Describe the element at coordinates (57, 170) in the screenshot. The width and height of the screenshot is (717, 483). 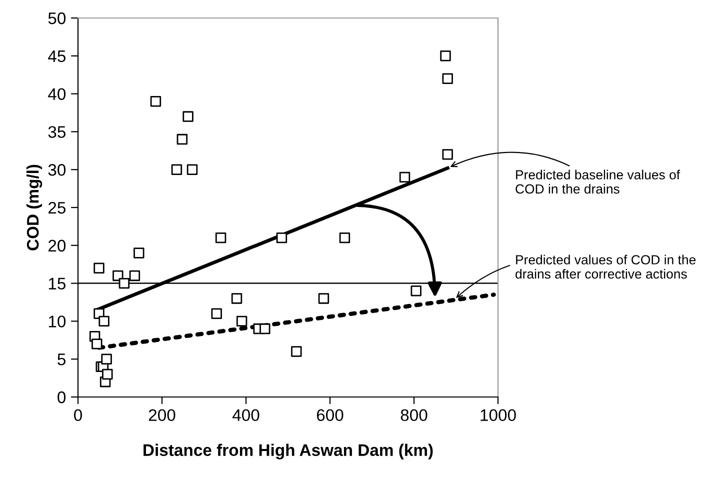
I see `y-tick-label: 30` at that location.